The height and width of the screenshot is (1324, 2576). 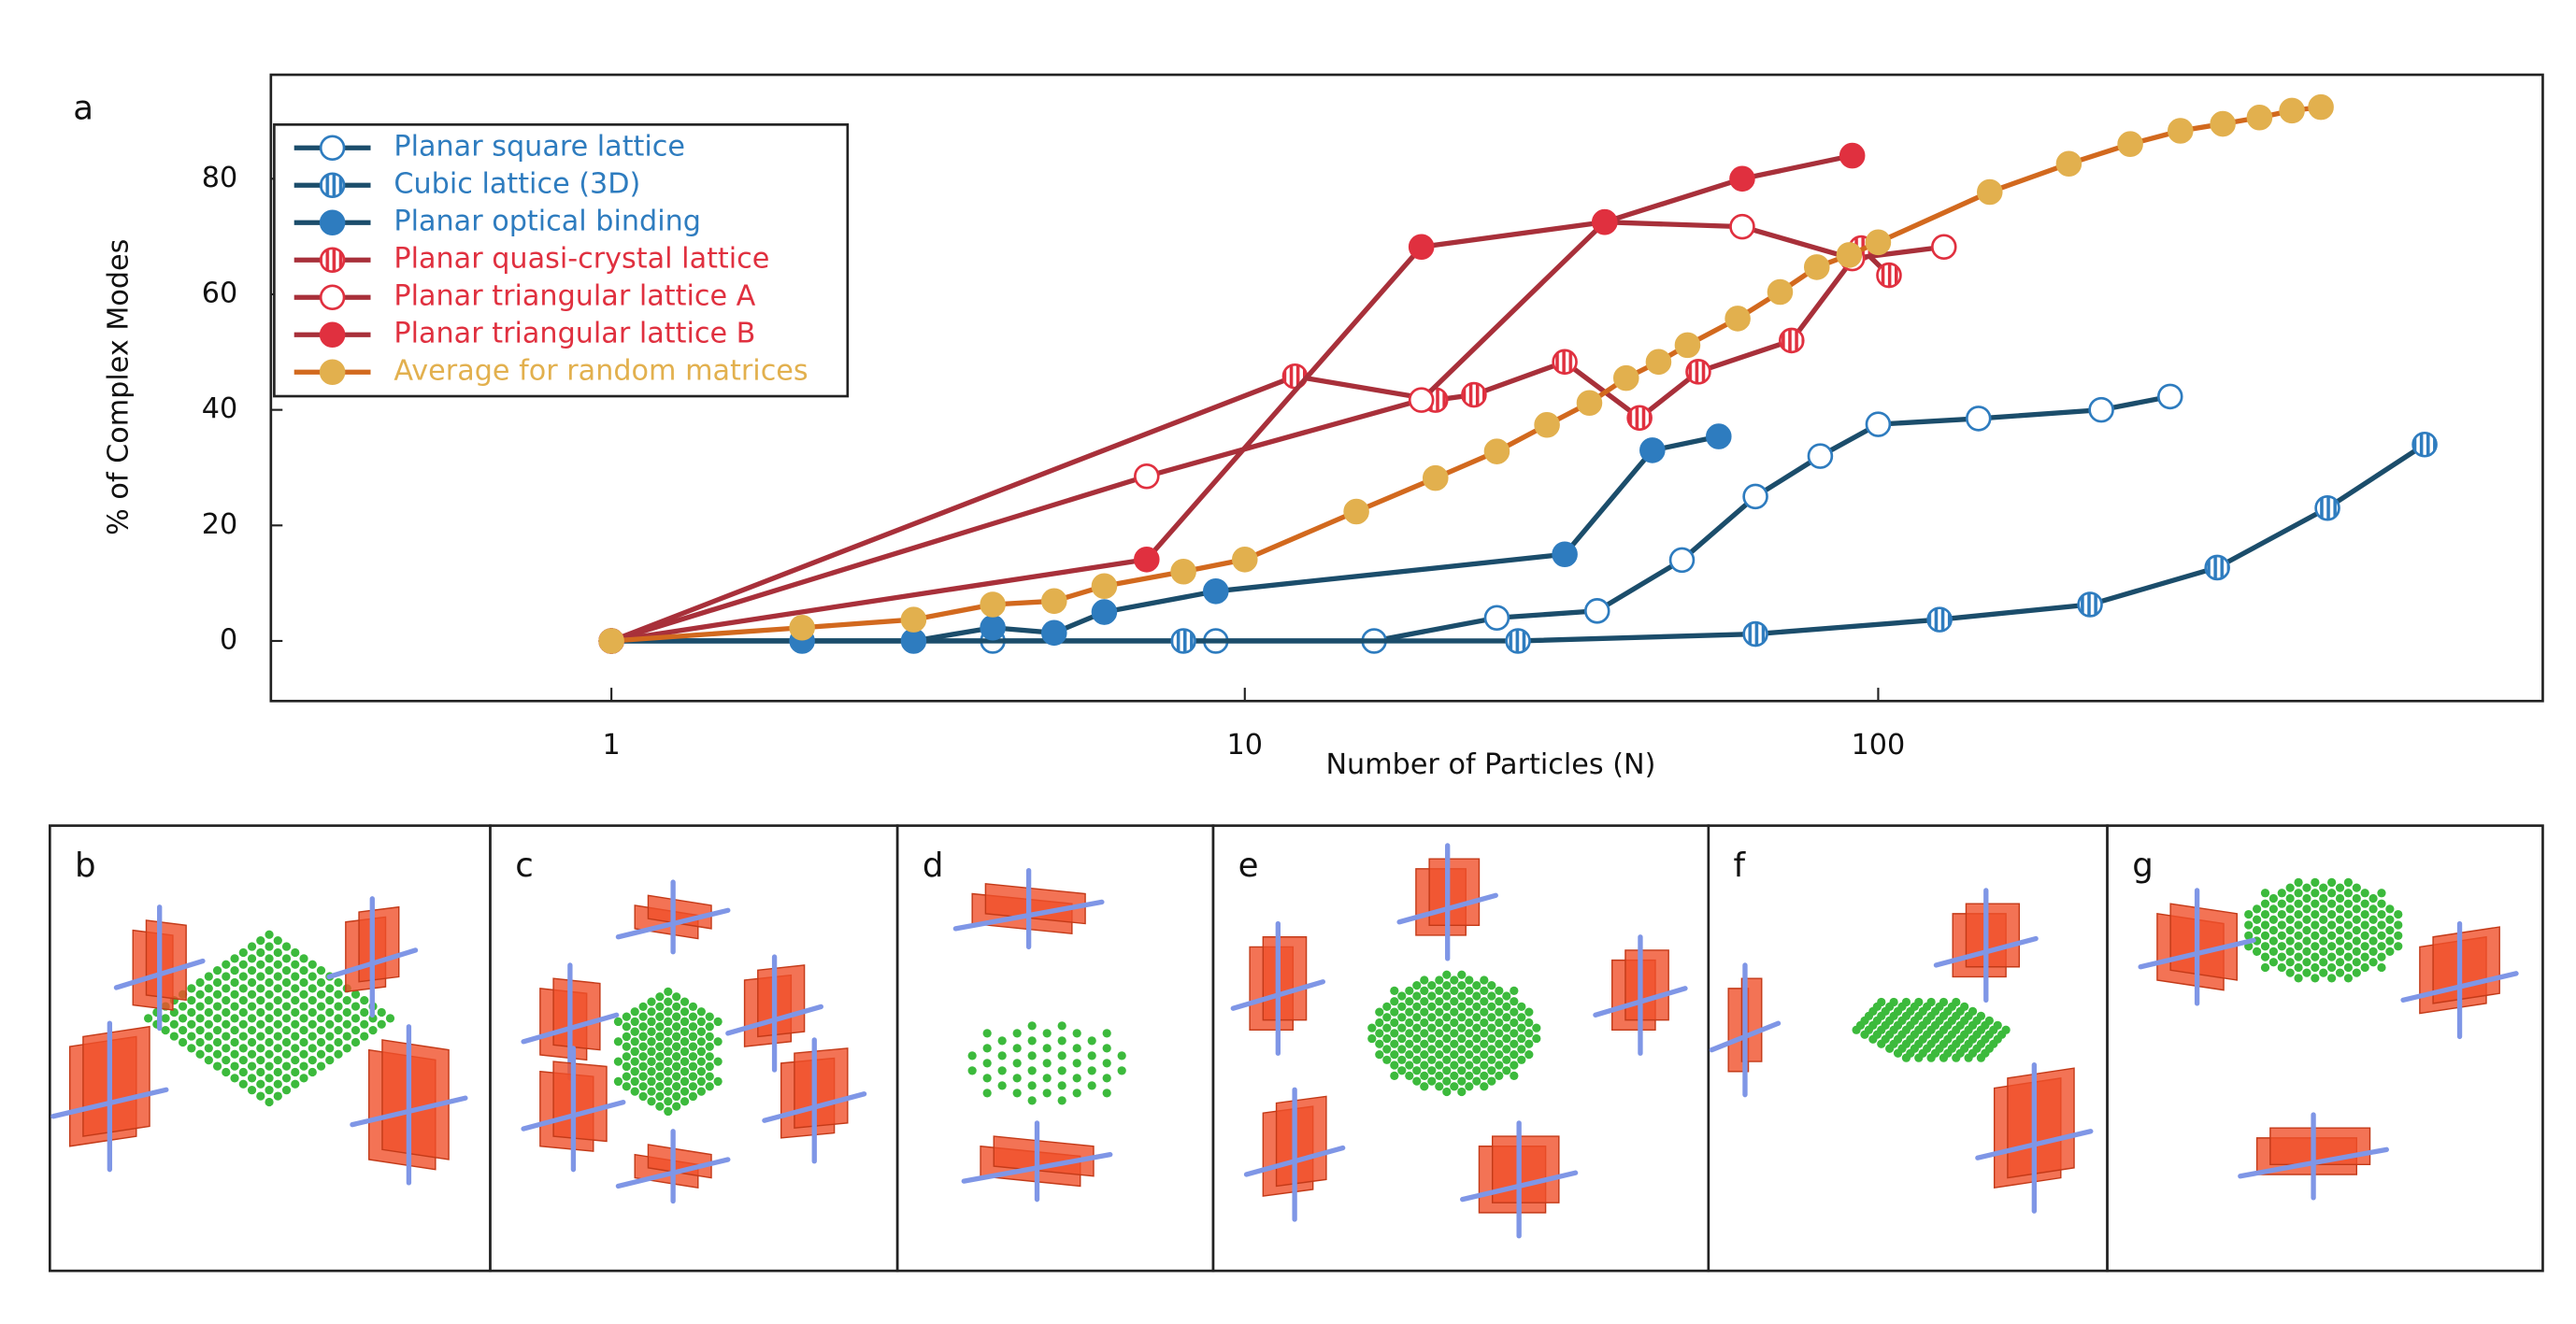 What do you see at coordinates (219, 293) in the screenshot?
I see `y-tick-label: 60` at bounding box center [219, 293].